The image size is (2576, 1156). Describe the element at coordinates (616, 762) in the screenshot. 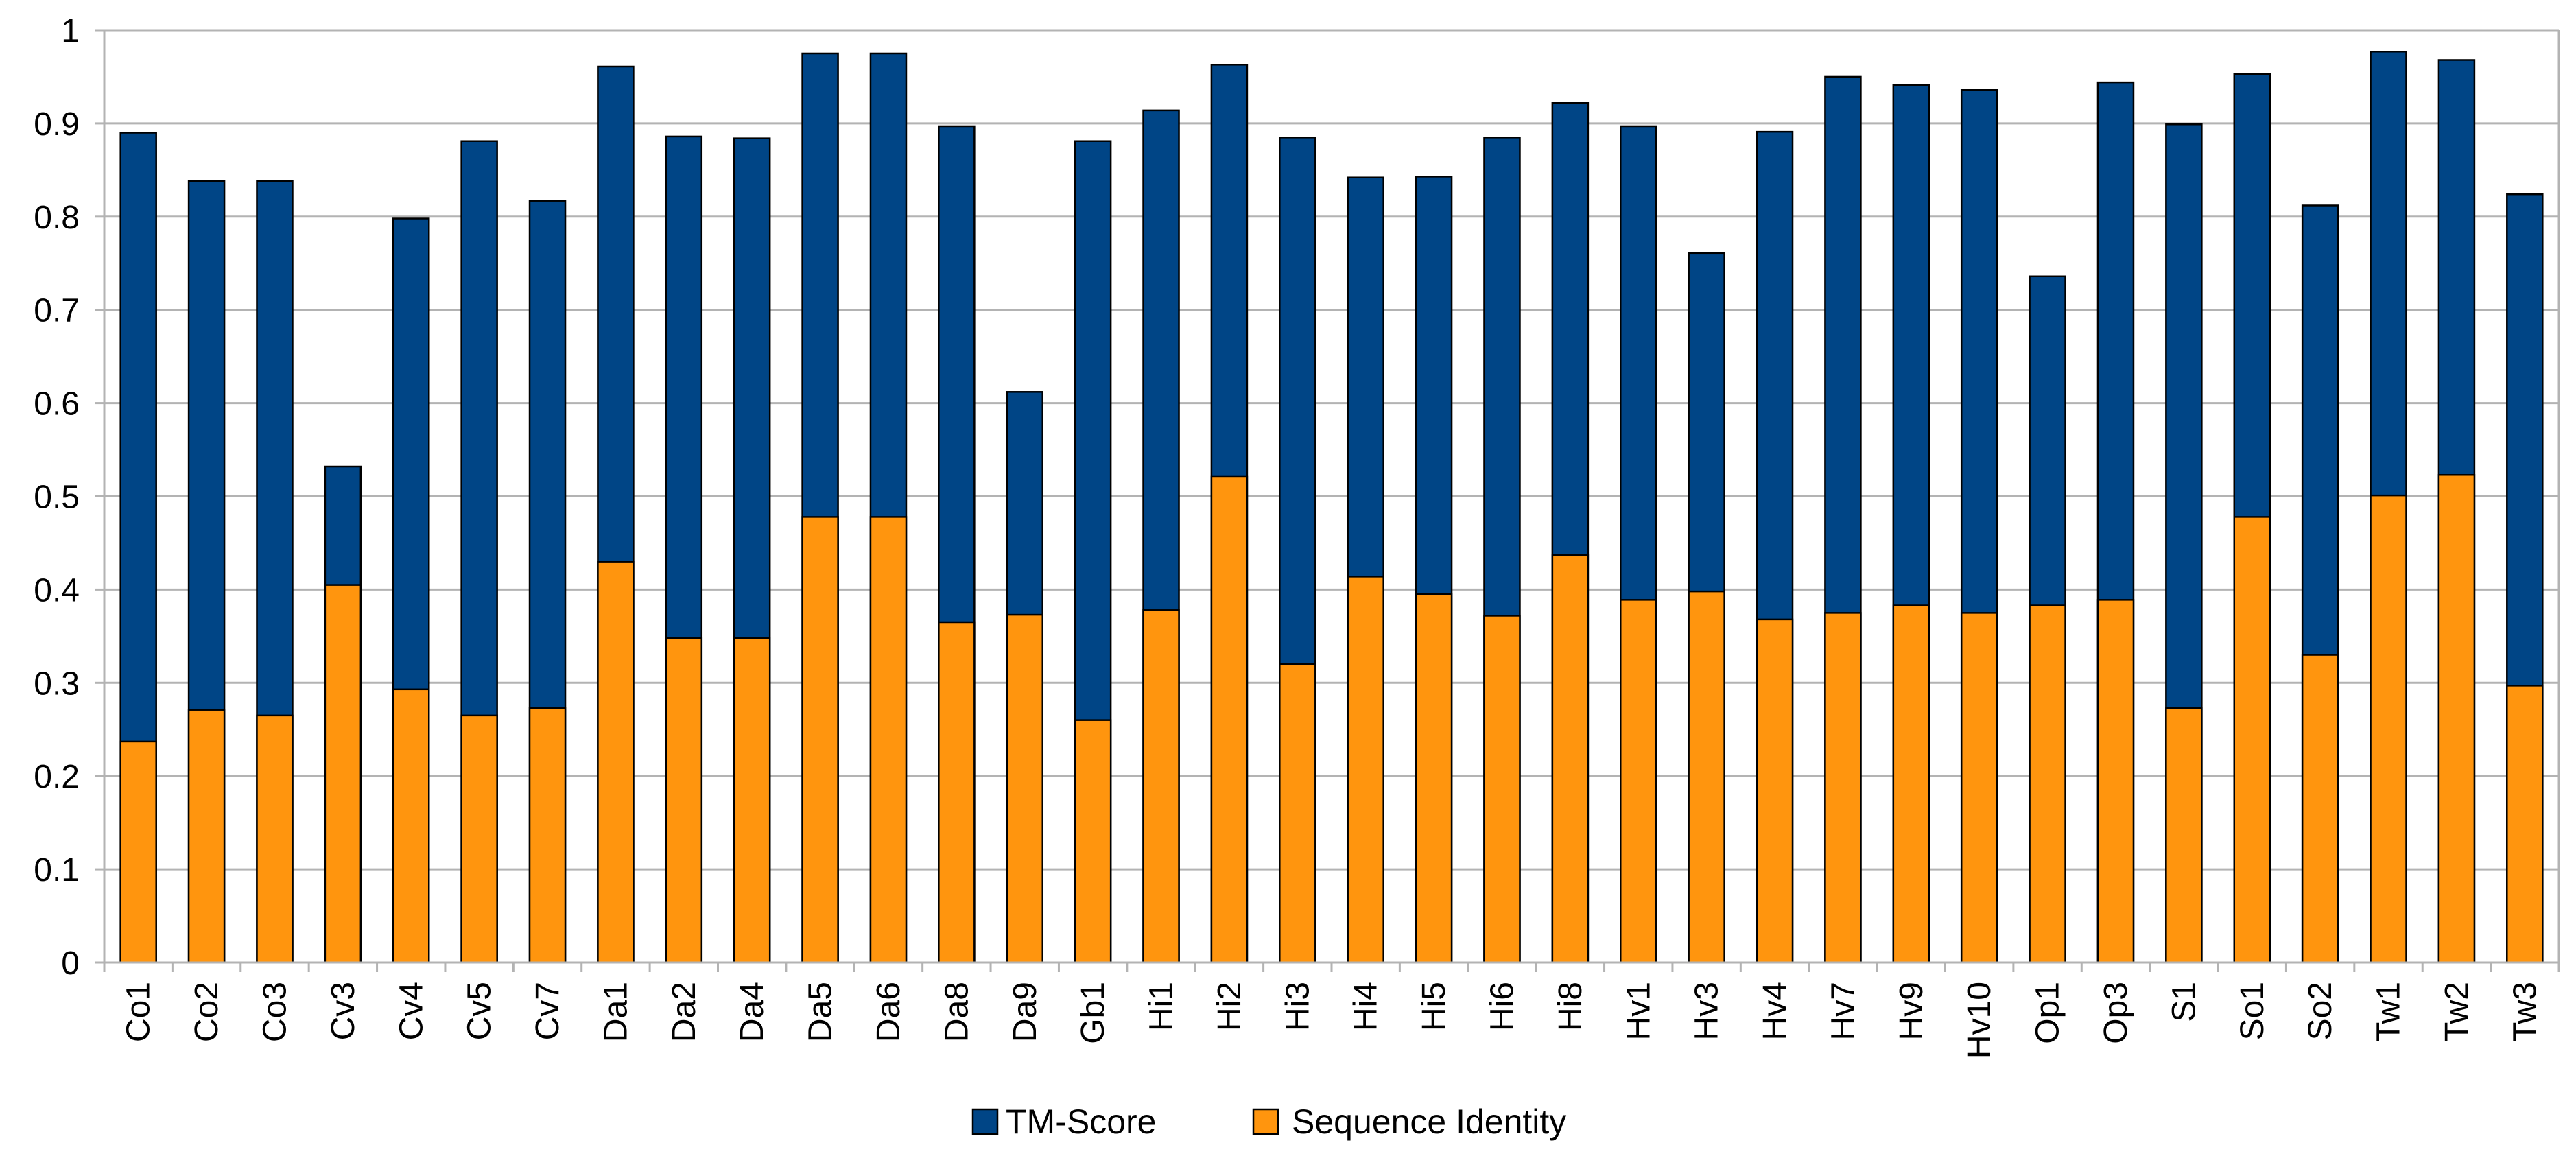

I see `bar-sequence-identity-da1` at that location.